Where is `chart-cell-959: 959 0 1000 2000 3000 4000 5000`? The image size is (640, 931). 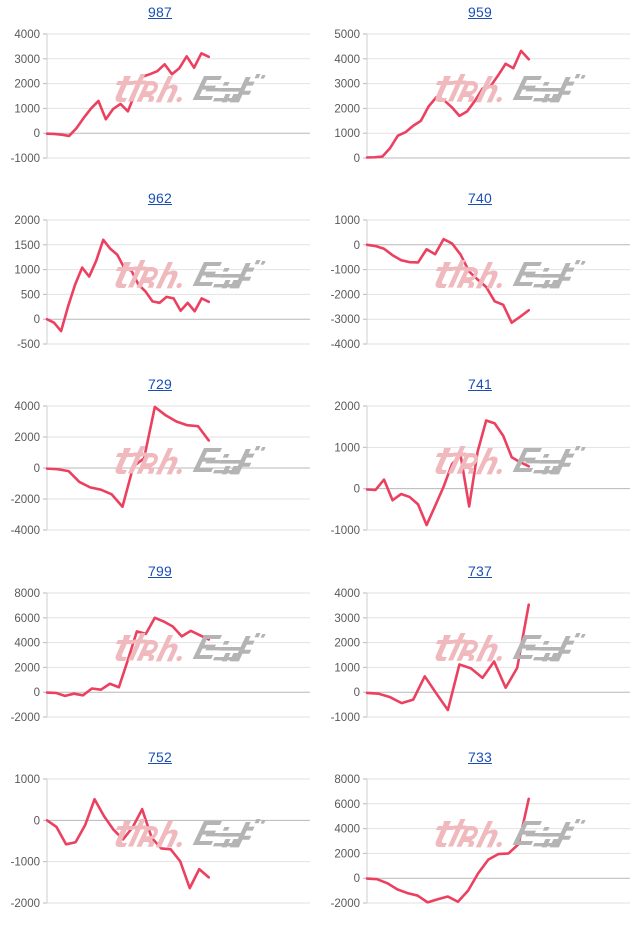 chart-cell-959: 959 0 1000 2000 3000 4000 5000 is located at coordinates (480, 93).